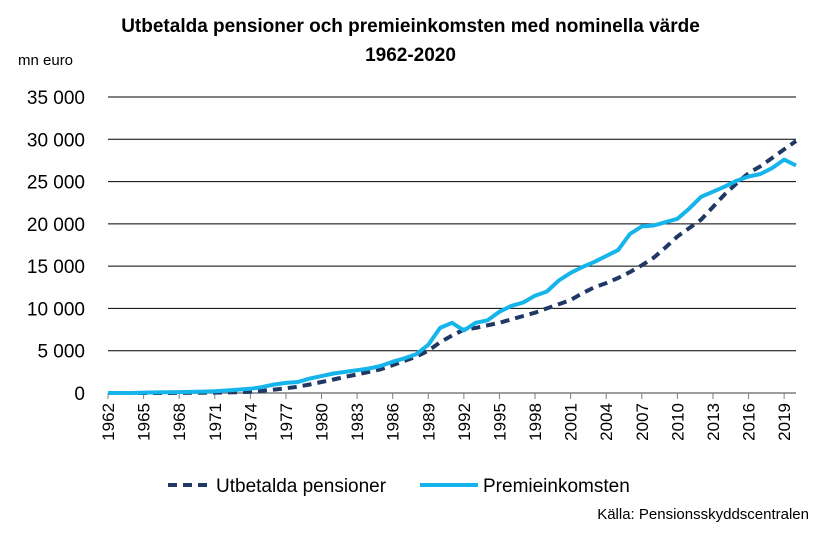 Image resolution: width=821 pixels, height=538 pixels. Describe the element at coordinates (393, 422) in the screenshot. I see `x-tick-label: 1986` at that location.